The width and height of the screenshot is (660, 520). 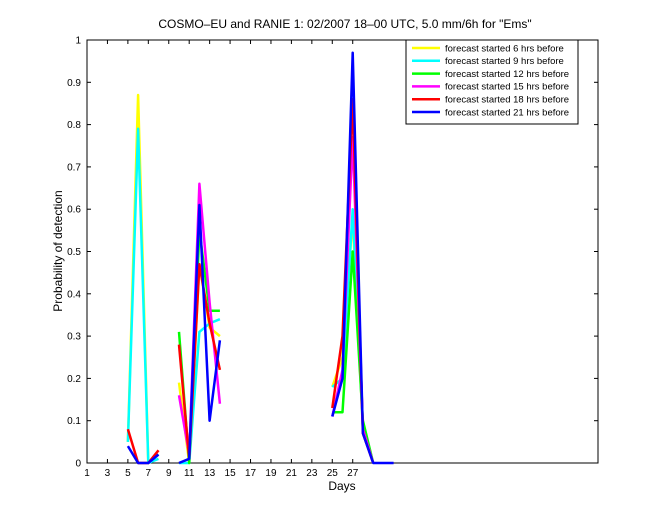 What do you see at coordinates (210, 473) in the screenshot?
I see `x-tick-label: 13` at bounding box center [210, 473].